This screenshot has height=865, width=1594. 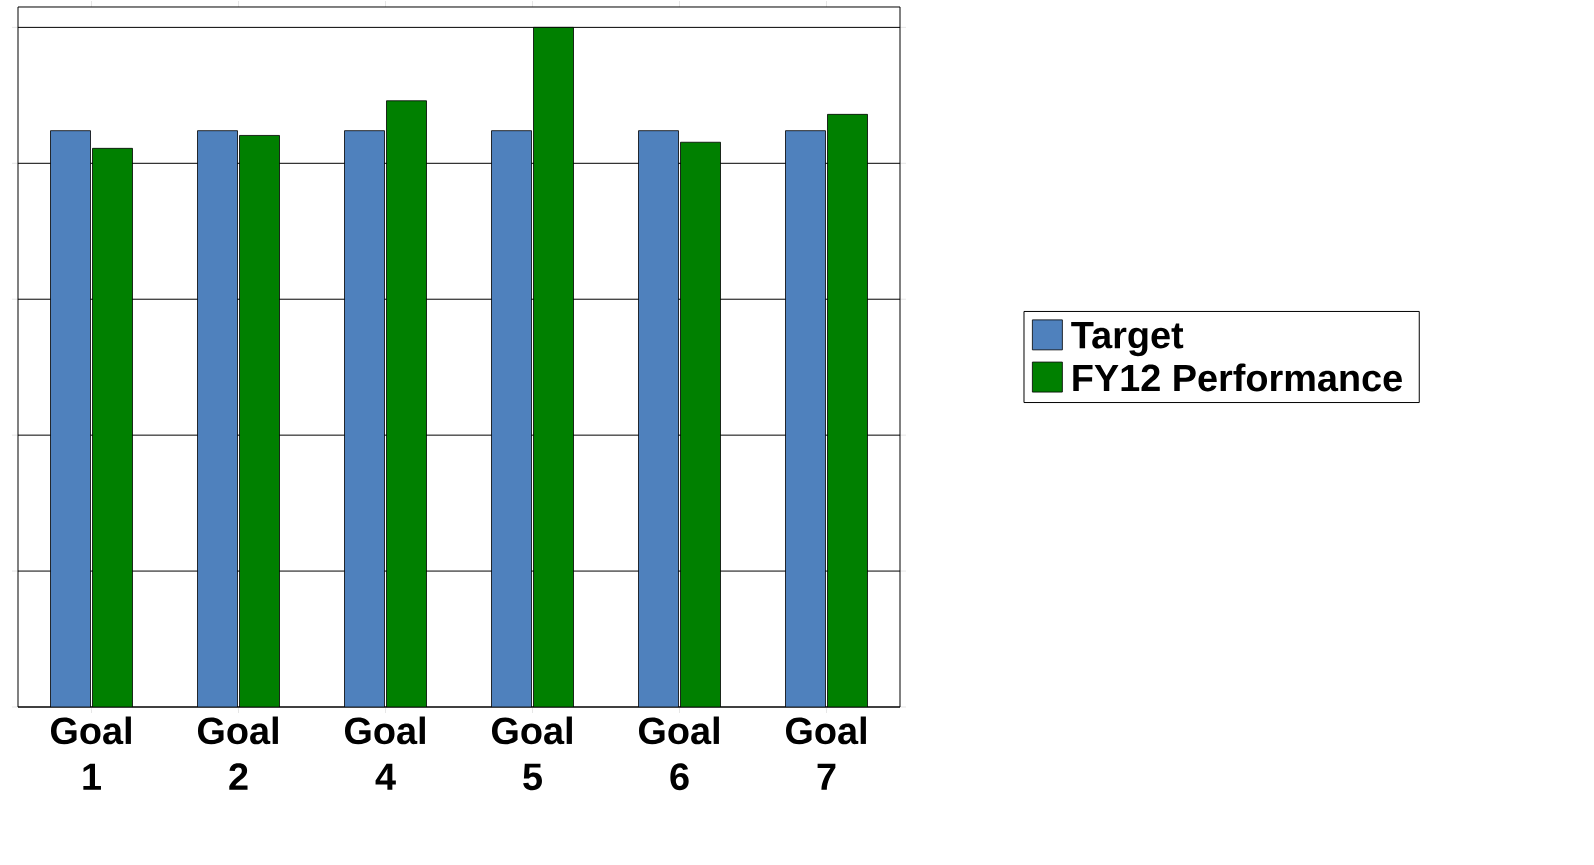 I want to click on legend-label: FY12 Performance, so click(x=1237, y=377).